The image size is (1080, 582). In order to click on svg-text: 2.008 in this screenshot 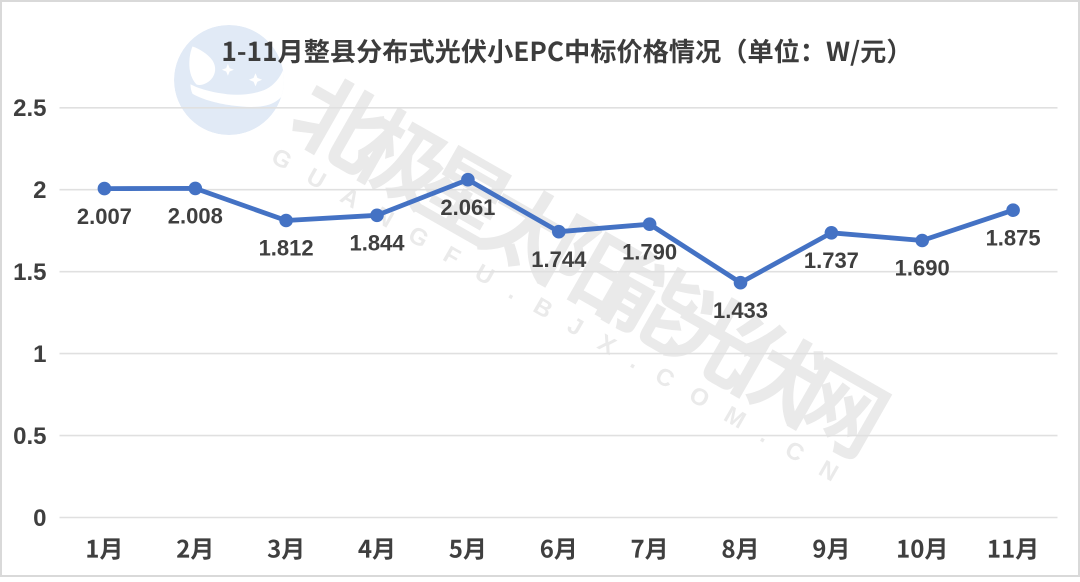, I will do `click(195, 216)`.